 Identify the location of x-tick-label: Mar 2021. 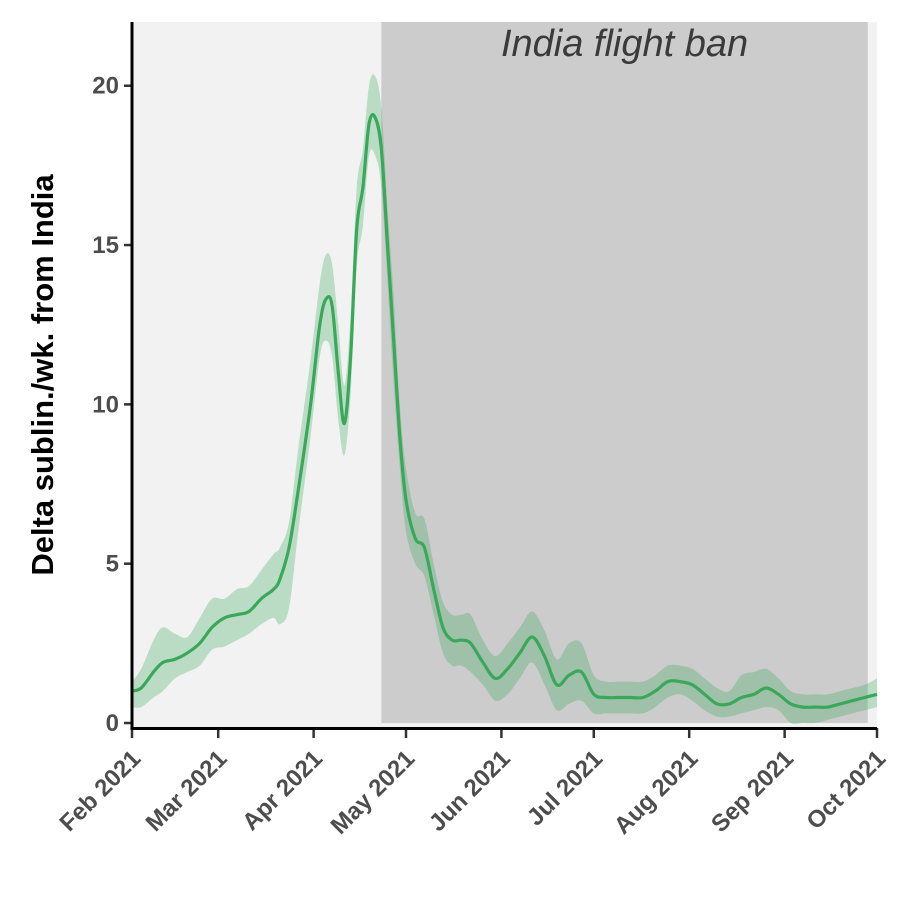
(187, 791).